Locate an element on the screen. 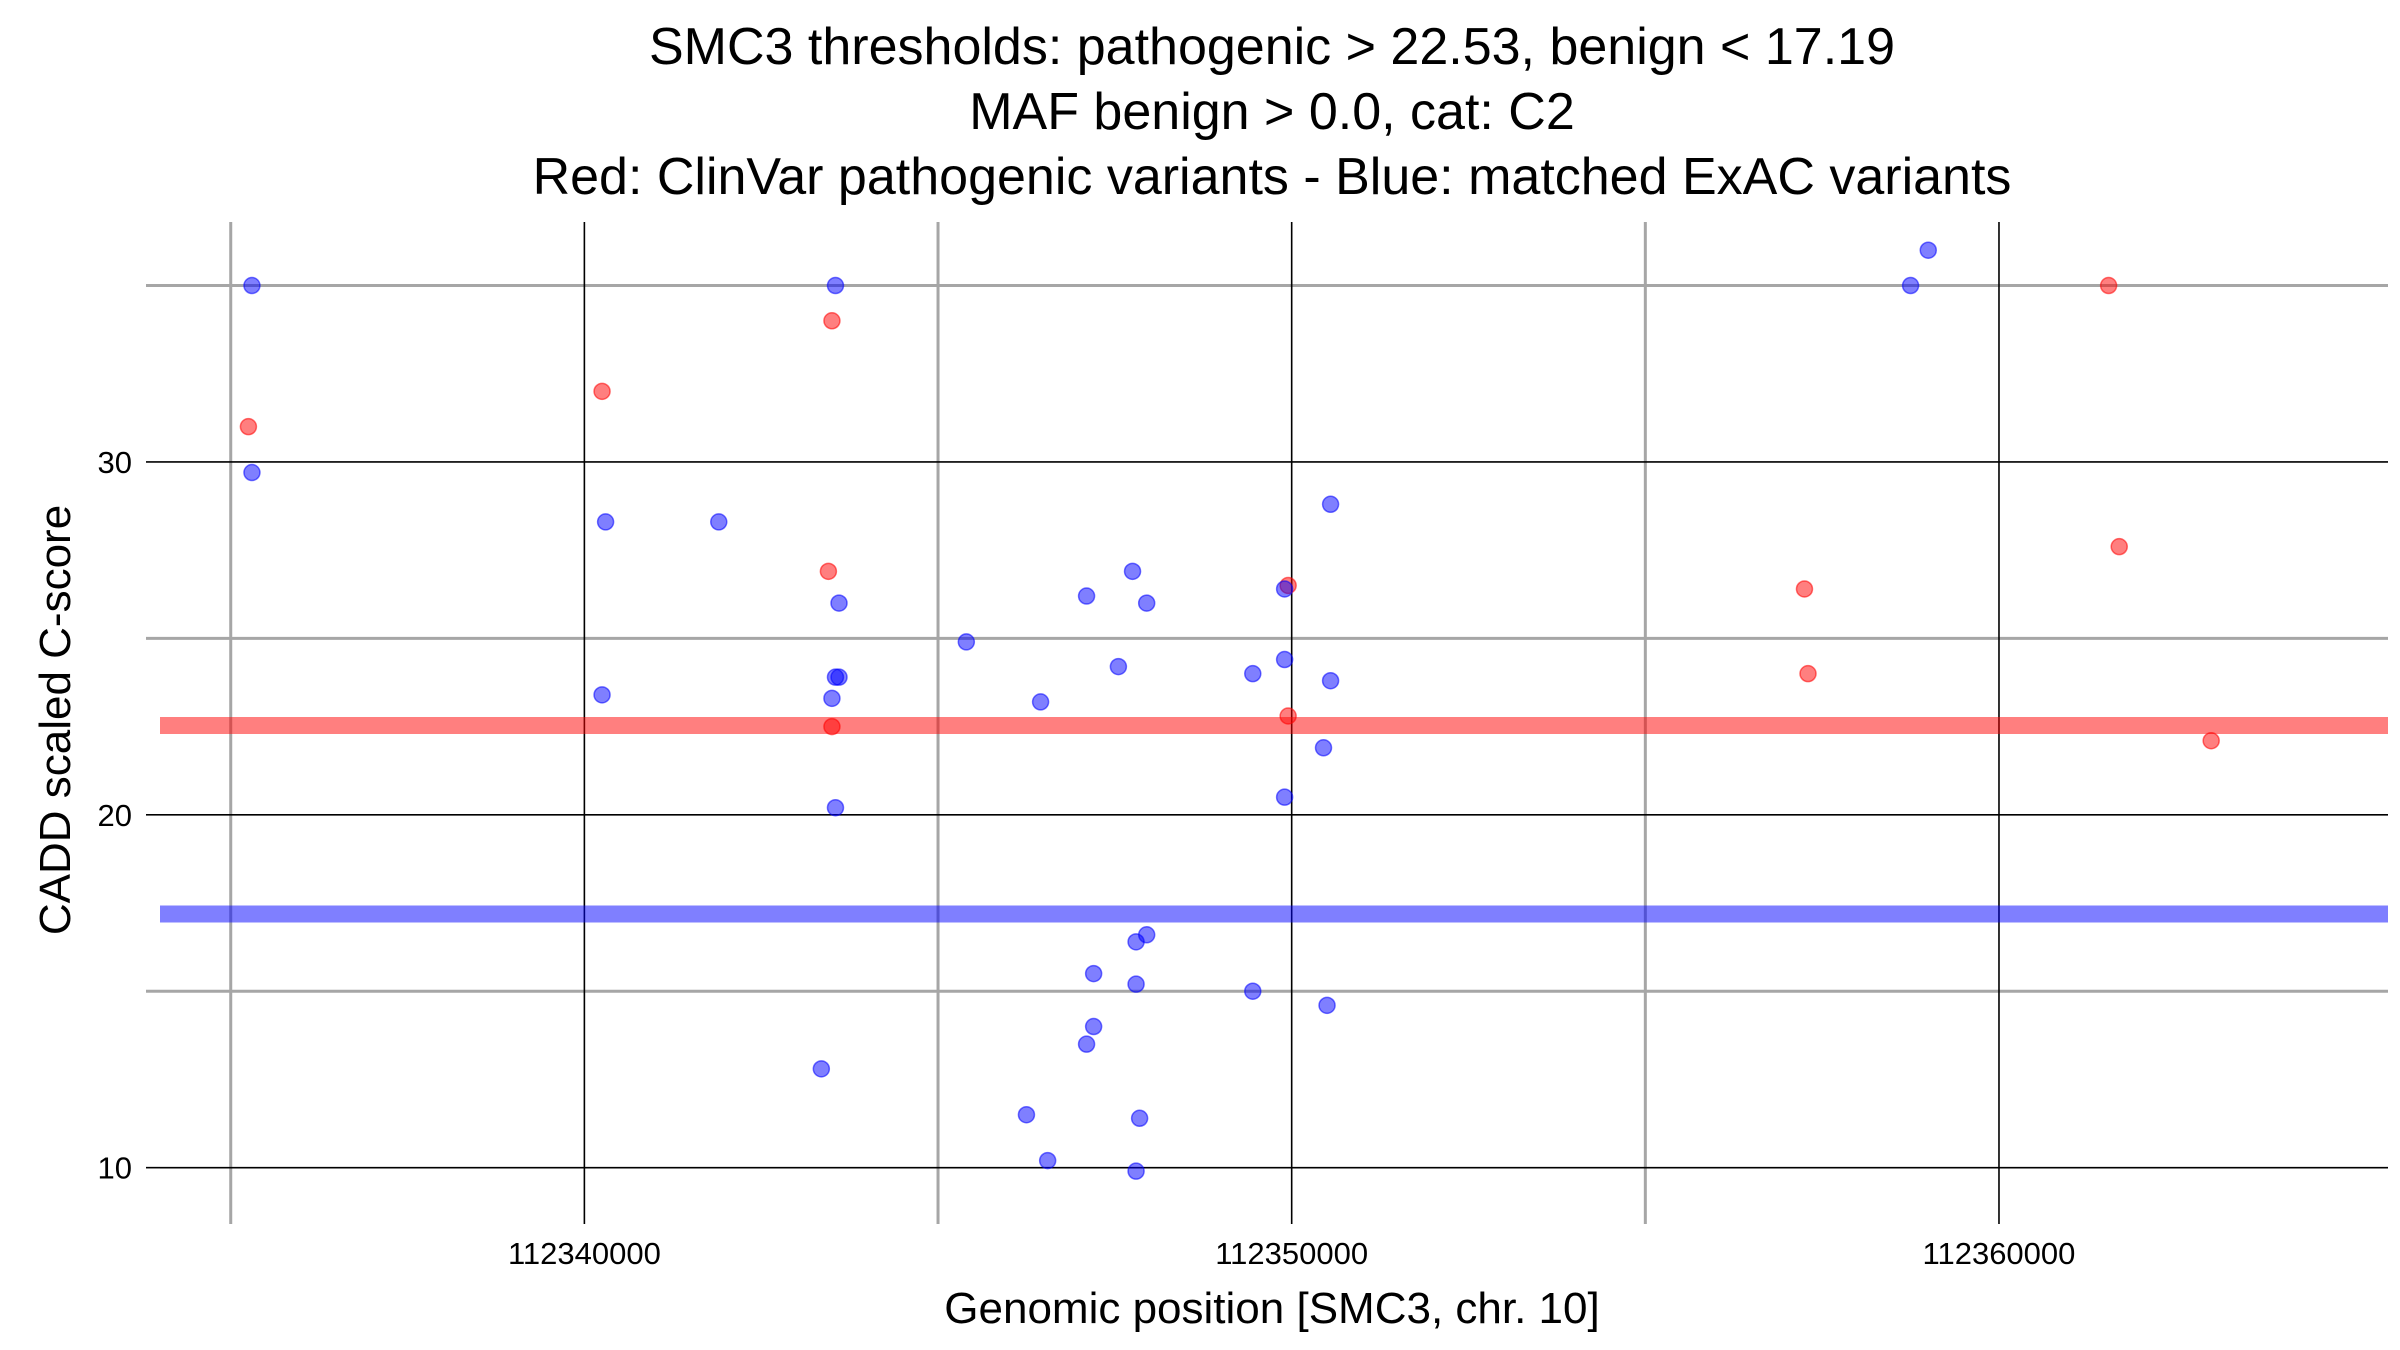 Image resolution: width=2400 pixels, height=1350 pixels. x-tick-label: 112350000 is located at coordinates (1291, 1253).